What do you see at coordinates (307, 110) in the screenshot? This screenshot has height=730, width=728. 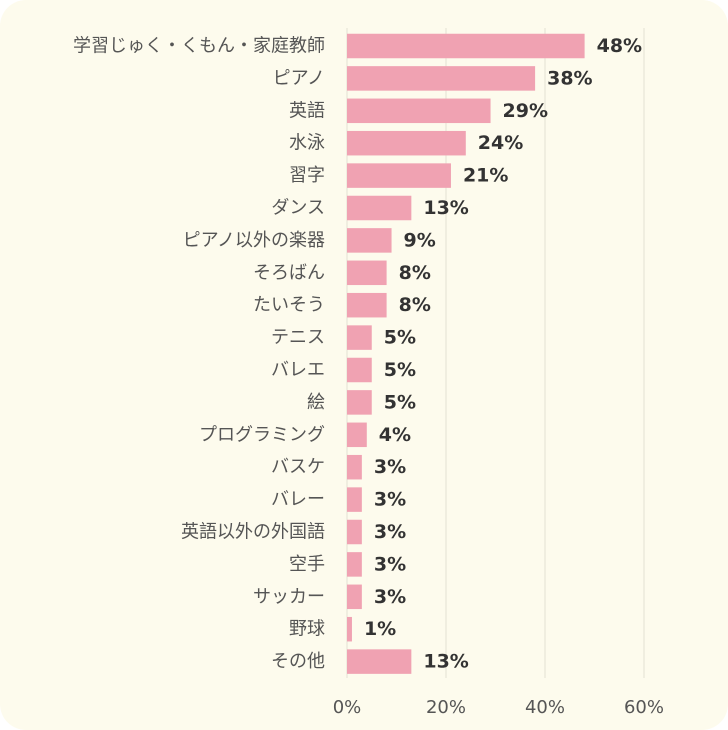 I see `category-label-2: 英語` at bounding box center [307, 110].